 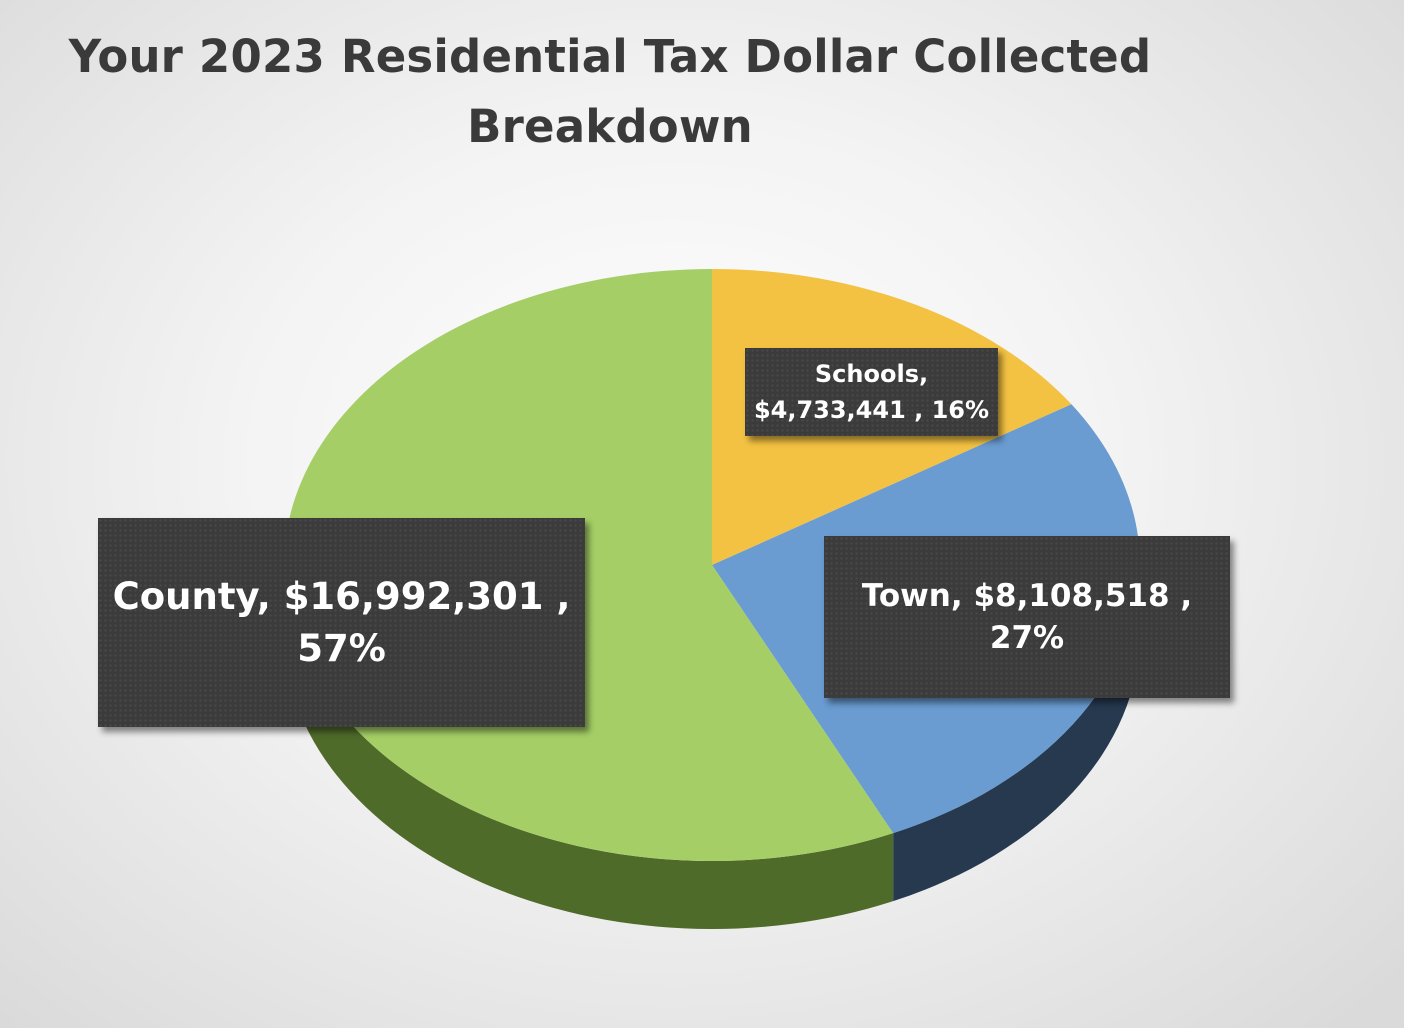 I want to click on data-label-county-line-1: County, $16,992,301 ,, so click(x=341, y=596).